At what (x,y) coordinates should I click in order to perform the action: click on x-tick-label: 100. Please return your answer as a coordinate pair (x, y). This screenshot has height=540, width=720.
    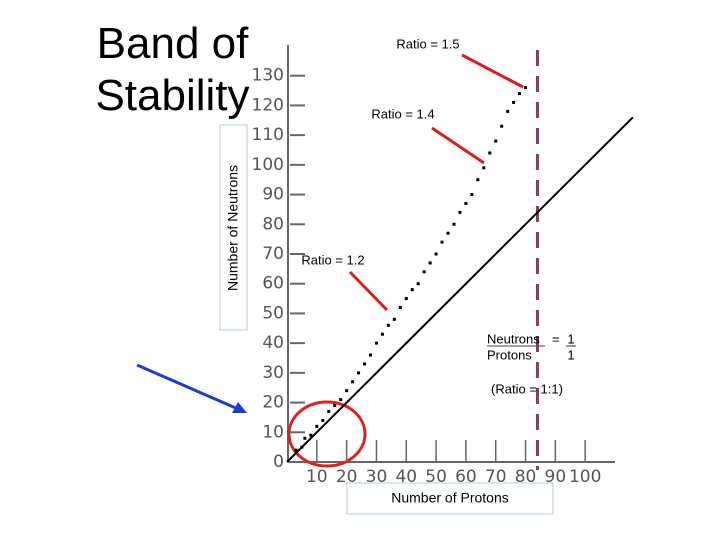
    Looking at the image, I should click on (585, 477).